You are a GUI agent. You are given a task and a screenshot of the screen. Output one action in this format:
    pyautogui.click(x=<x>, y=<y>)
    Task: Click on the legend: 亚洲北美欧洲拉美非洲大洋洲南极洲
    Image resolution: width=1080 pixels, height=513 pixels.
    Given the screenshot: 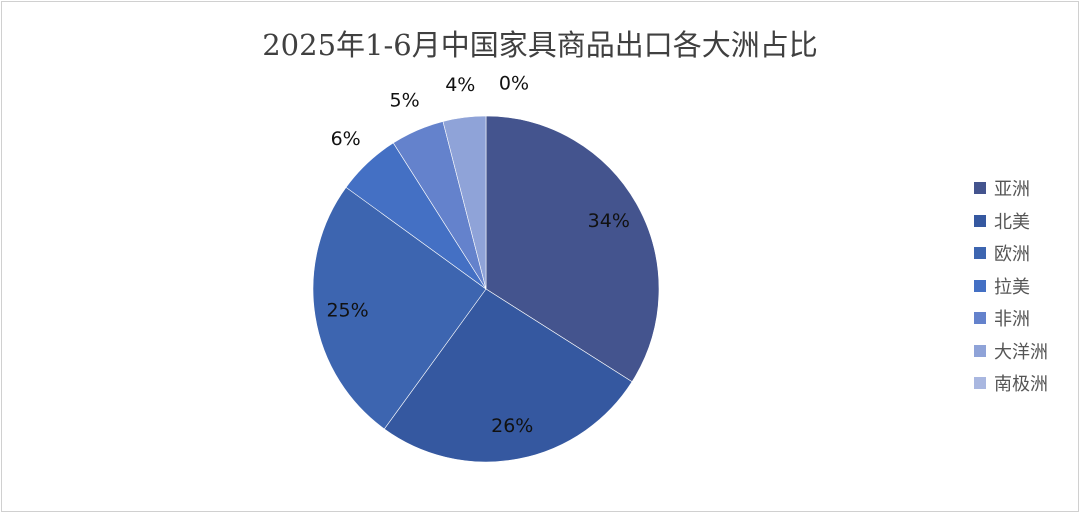 What is the action you would take?
    pyautogui.click(x=1011, y=286)
    